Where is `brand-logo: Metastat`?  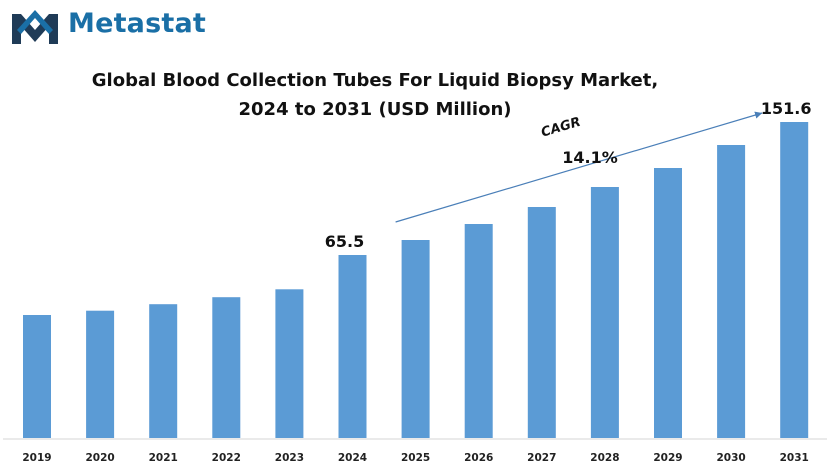 brand-logo: Metastat is located at coordinates (107, 26).